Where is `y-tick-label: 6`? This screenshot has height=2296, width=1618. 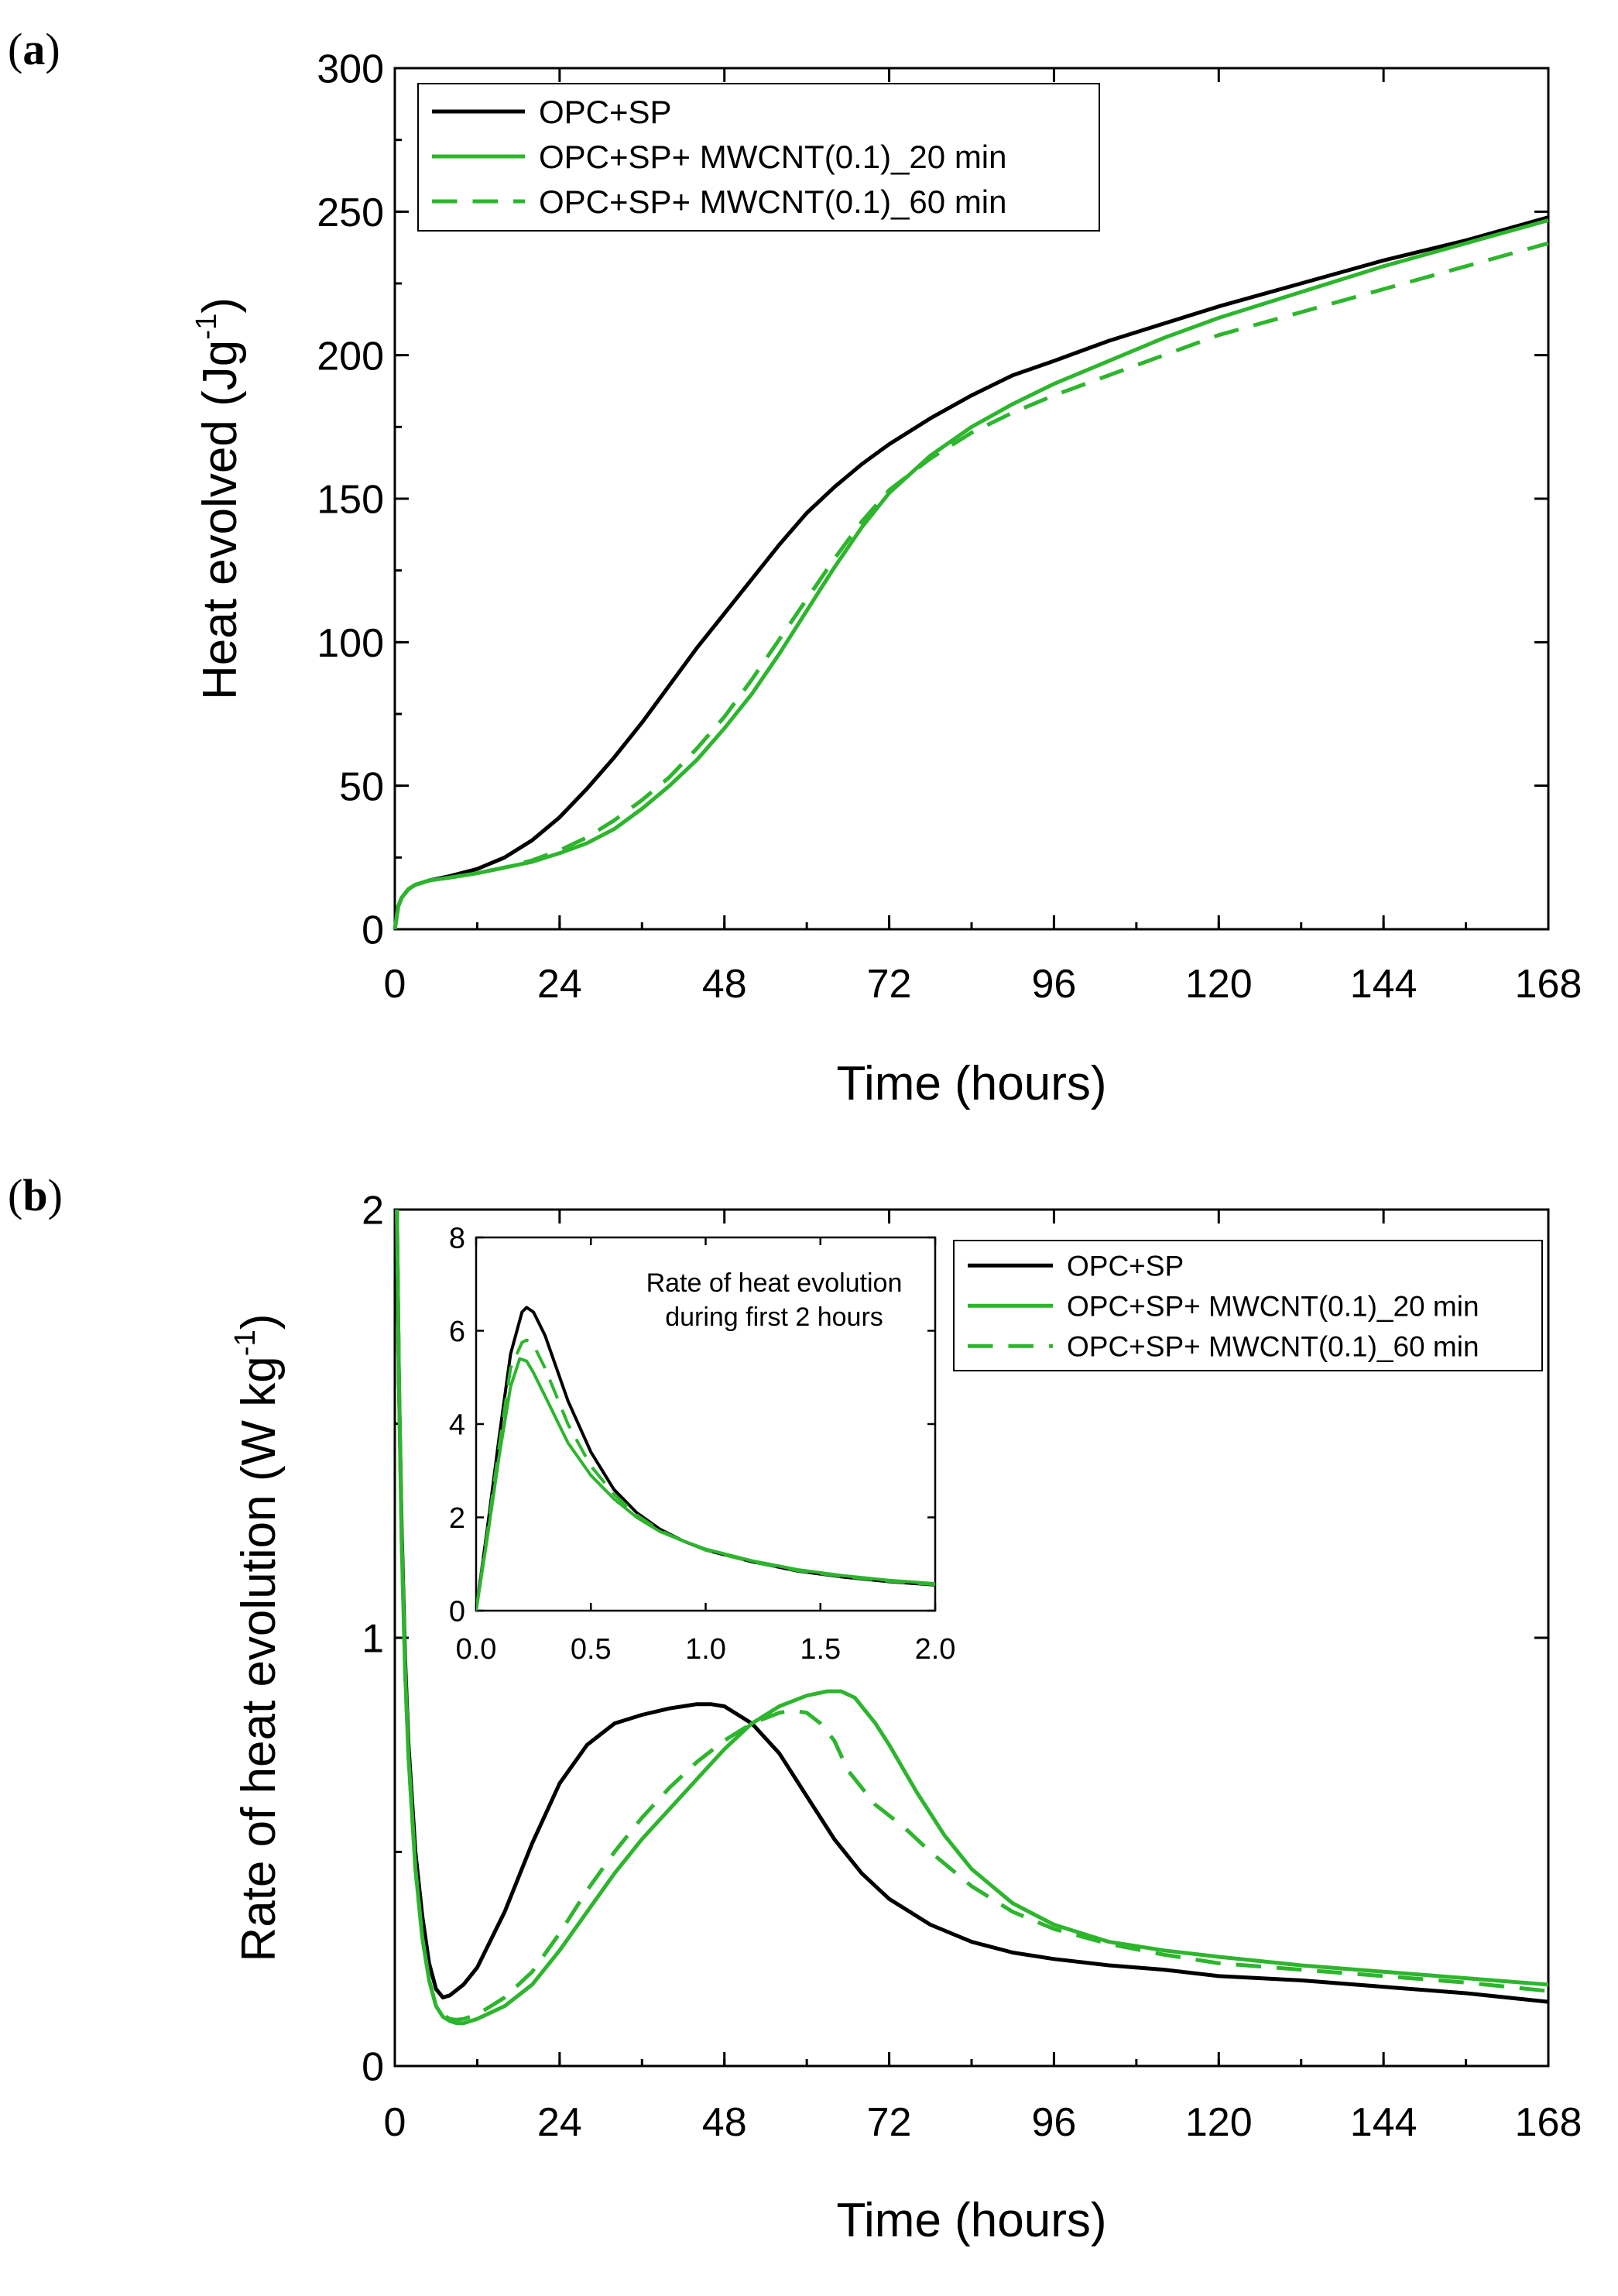
y-tick-label: 6 is located at coordinates (457, 1332).